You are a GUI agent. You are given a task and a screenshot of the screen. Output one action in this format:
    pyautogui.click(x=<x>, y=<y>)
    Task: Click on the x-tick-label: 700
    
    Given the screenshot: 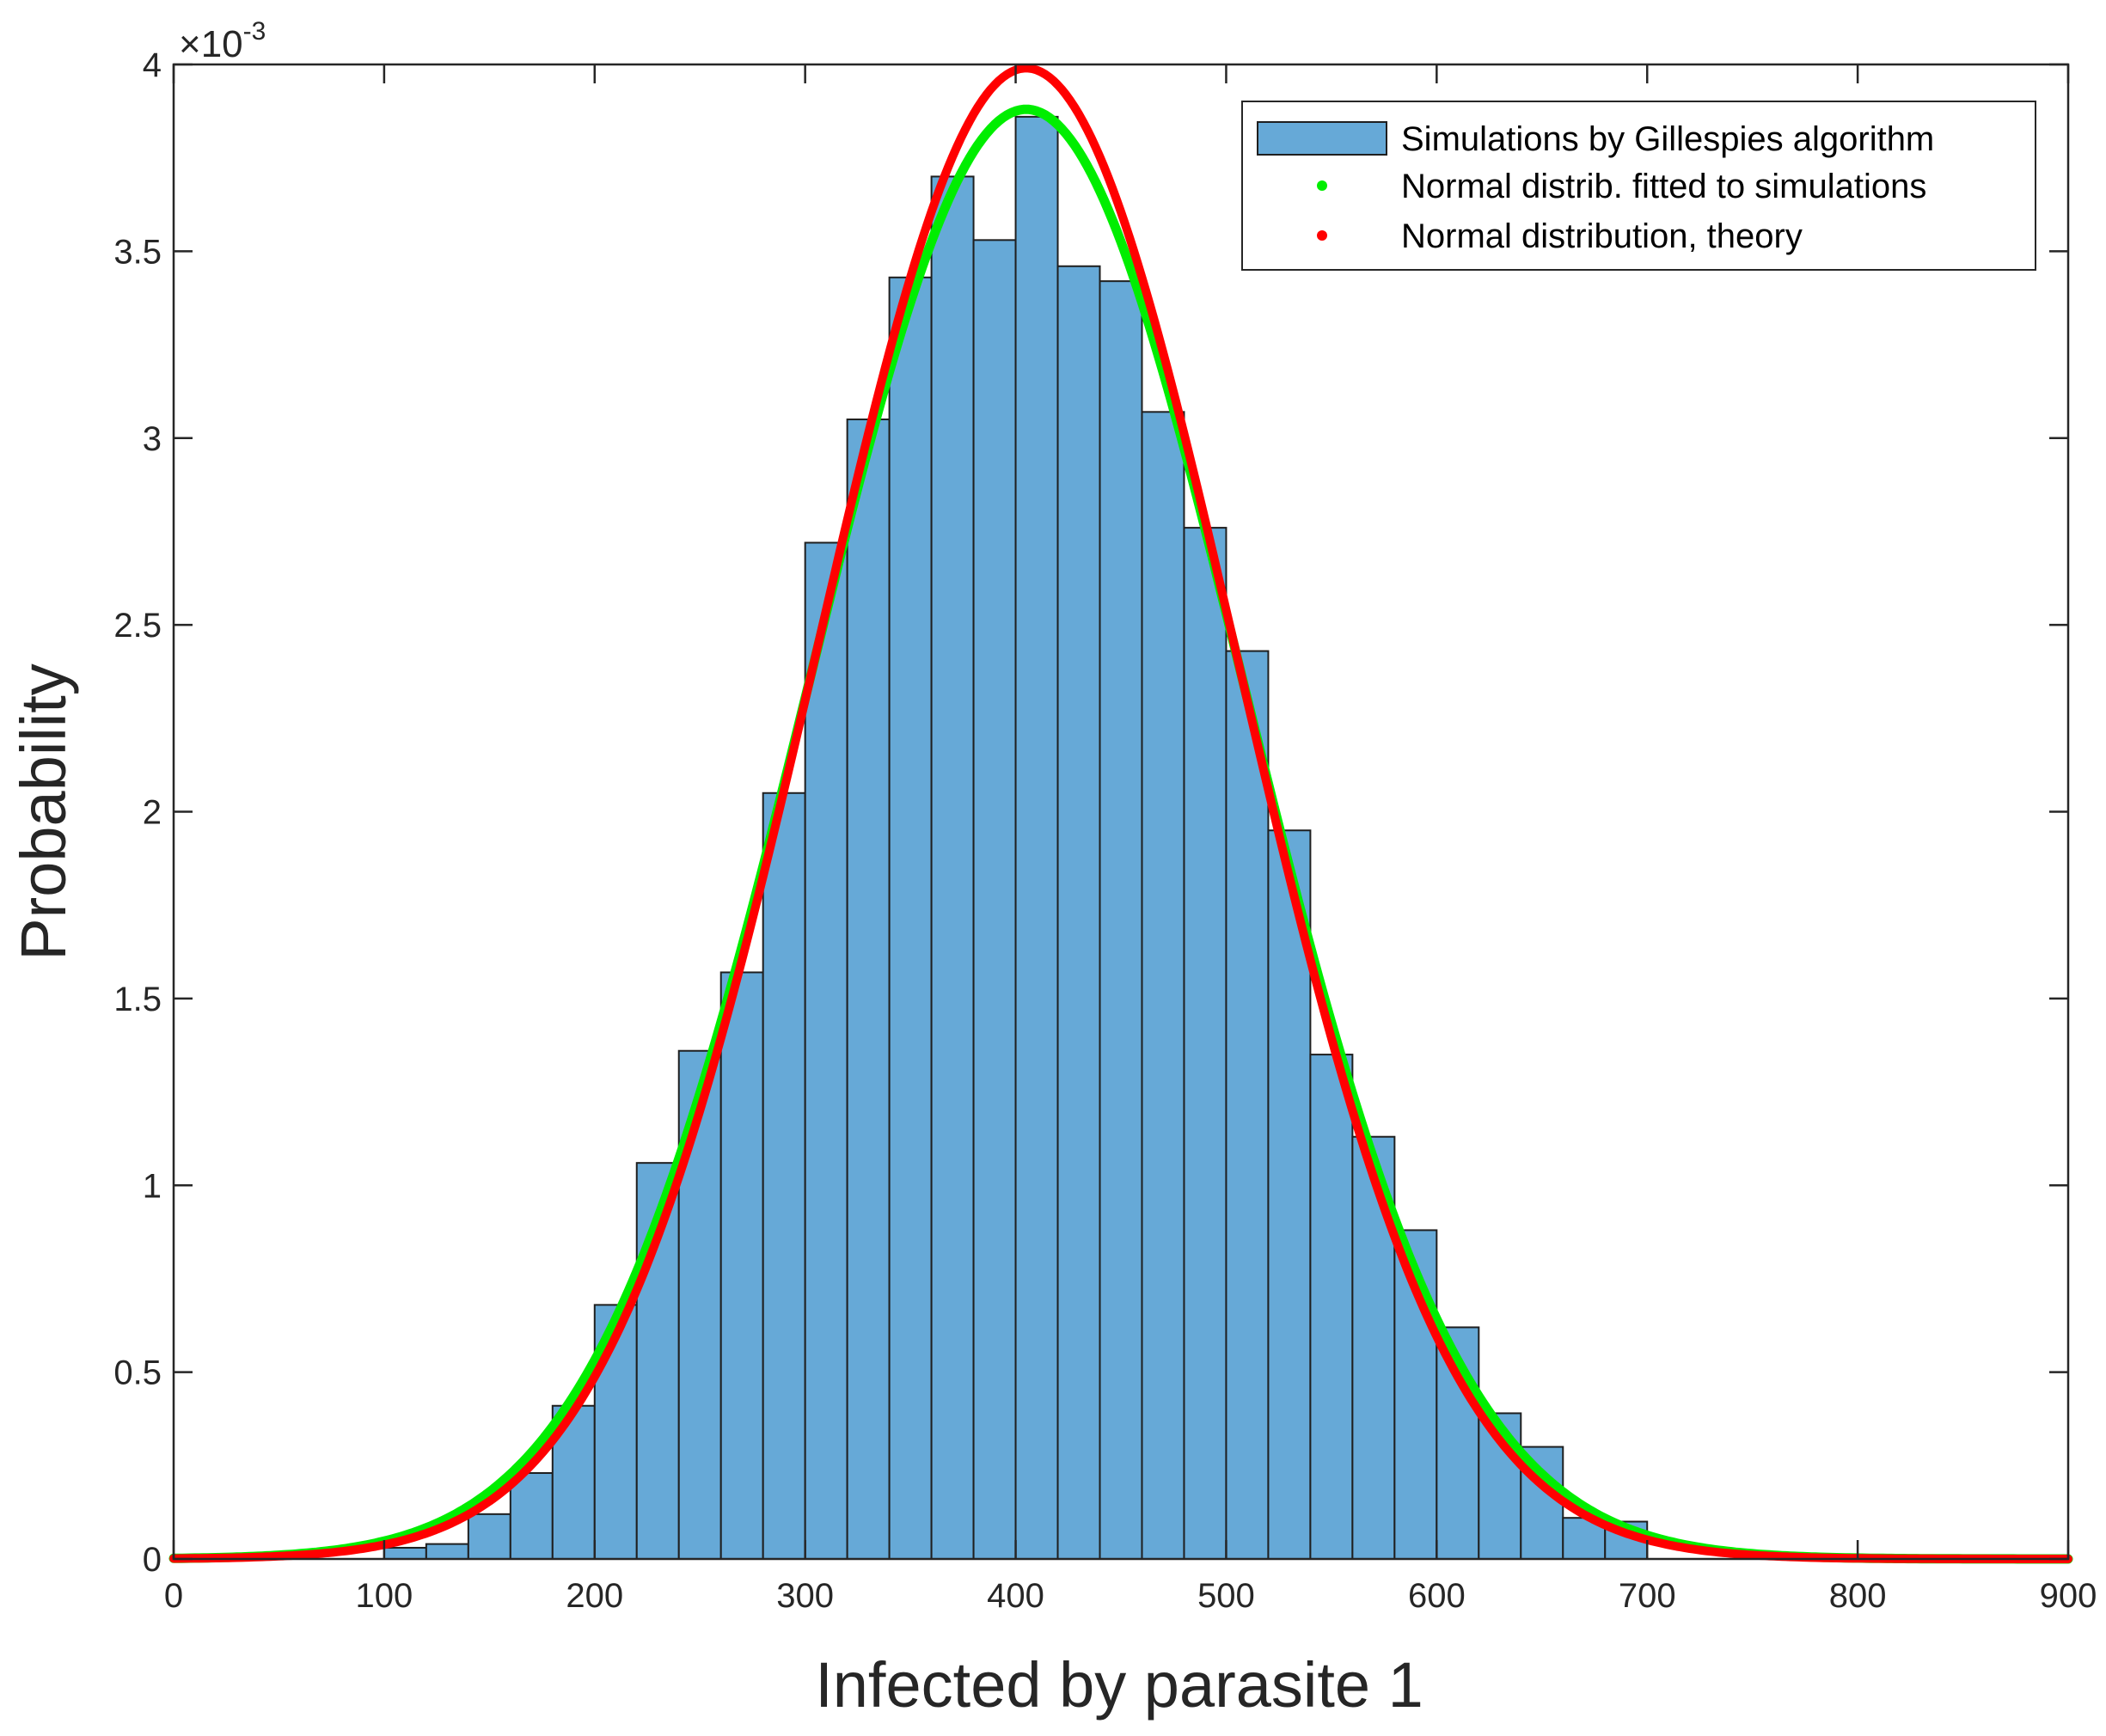 What is the action you would take?
    pyautogui.click(x=1648, y=1596)
    